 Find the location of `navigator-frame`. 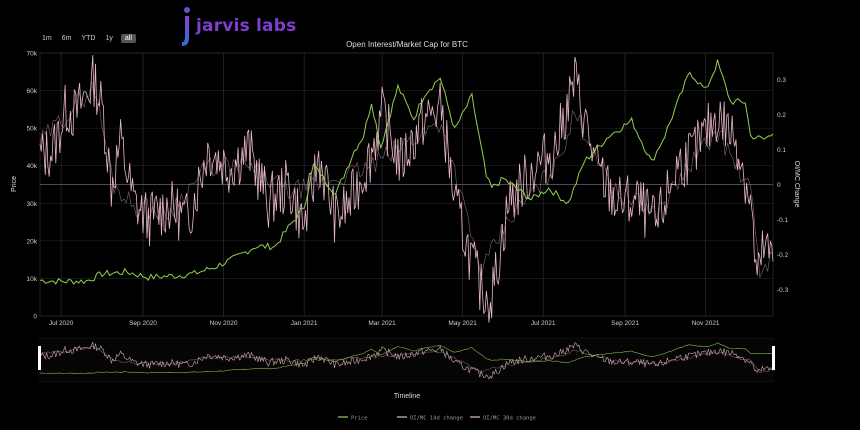

navigator-frame is located at coordinates (406, 360).